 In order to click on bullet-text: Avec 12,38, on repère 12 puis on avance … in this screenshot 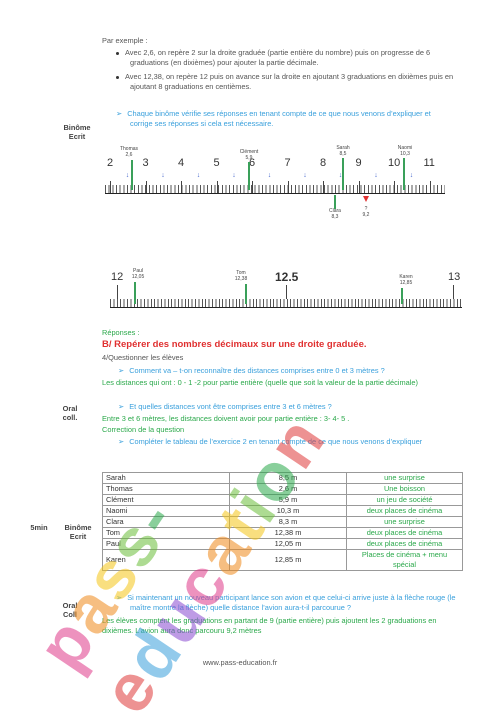, I will do `click(289, 81)`.